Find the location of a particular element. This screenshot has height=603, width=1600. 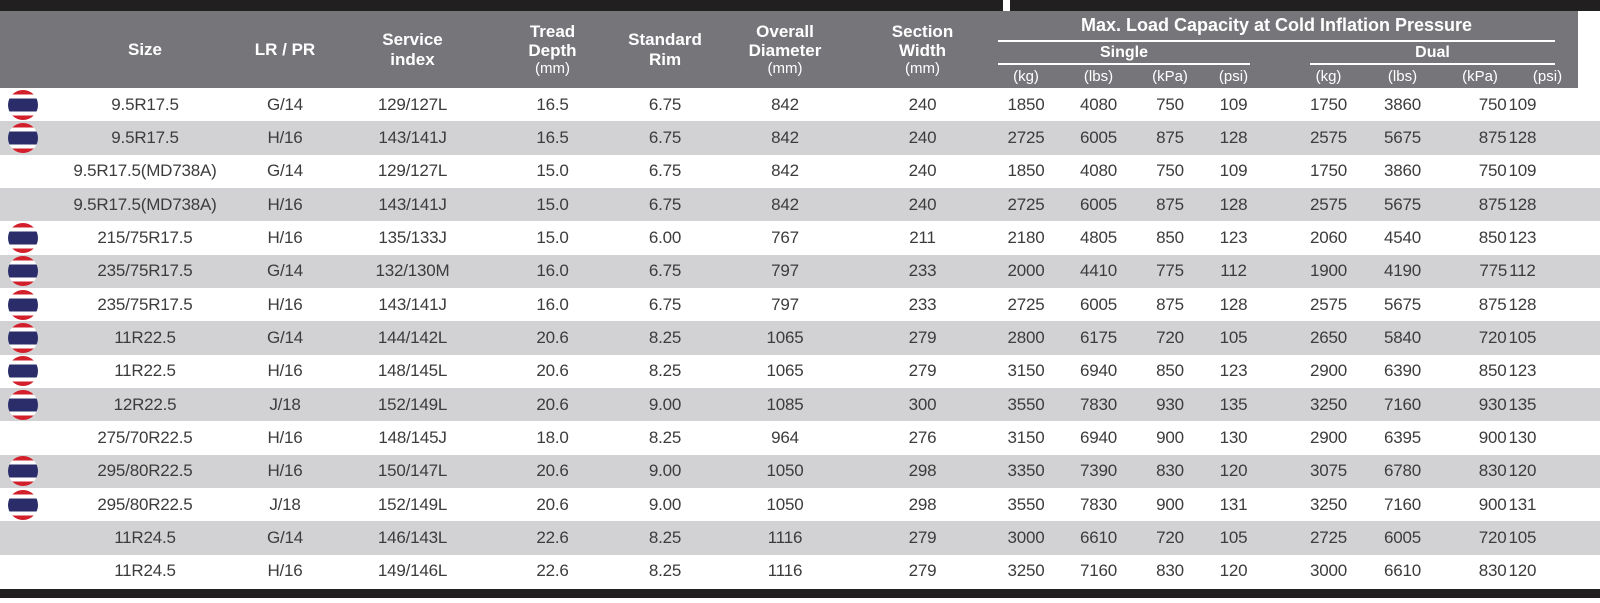

cell-dual-kpa-psi: 750 109 is located at coordinates (1507, 171).